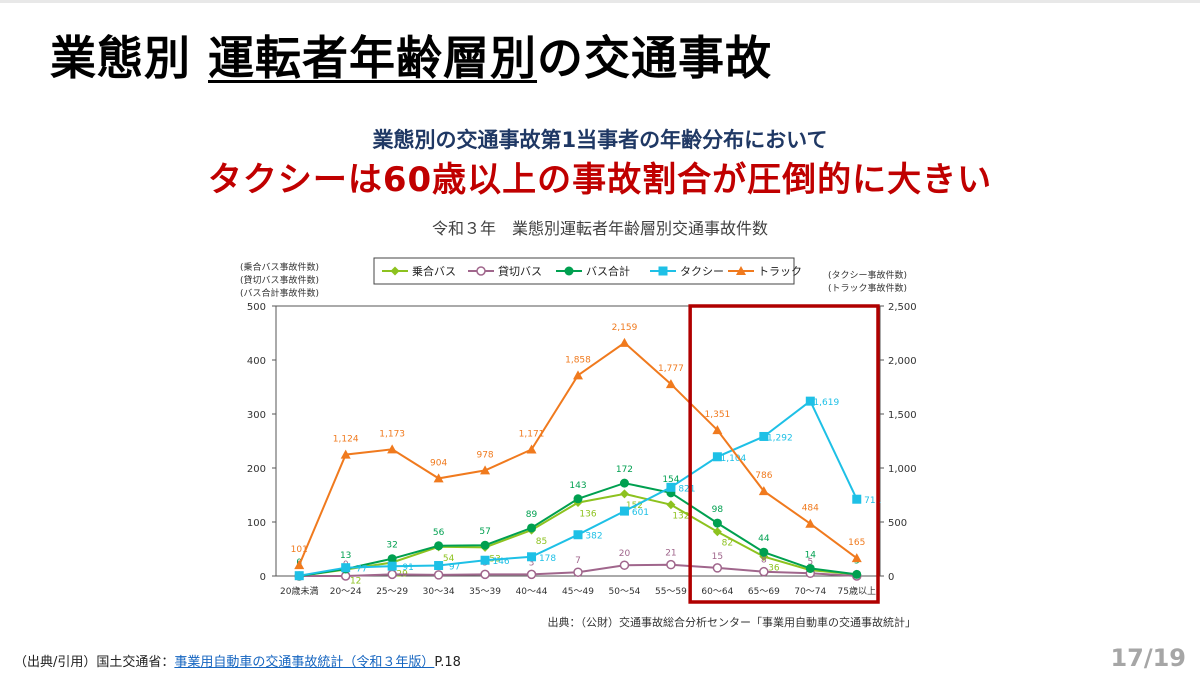 The width and height of the screenshot is (1200, 674). I want to click on right-tick-label: 500, so click(897, 523).